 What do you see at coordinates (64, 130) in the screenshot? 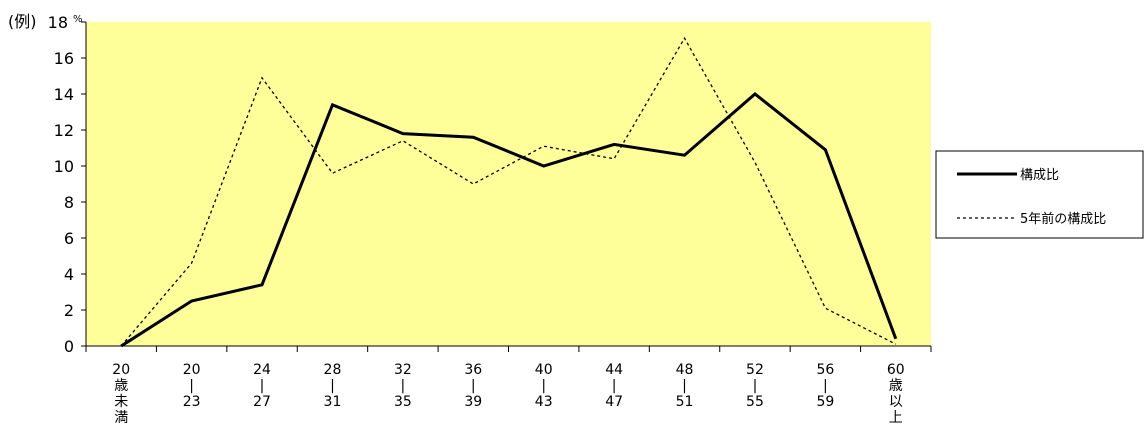
I see `y-tick-label: 12` at bounding box center [64, 130].